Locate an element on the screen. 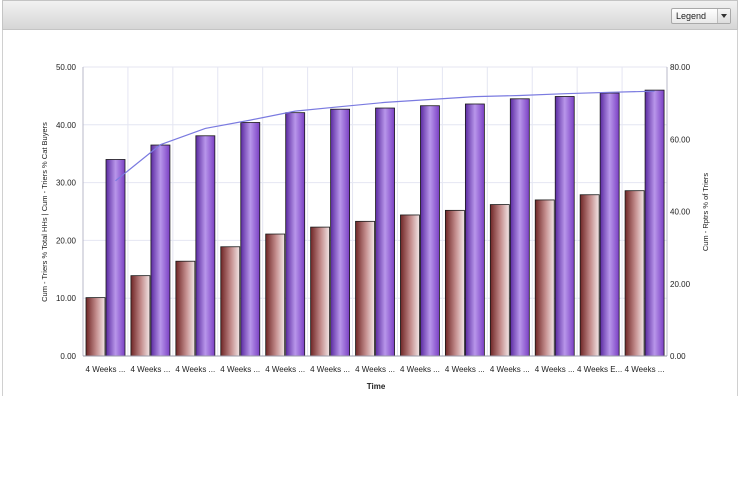 The width and height of the screenshot is (740, 486). y2-tick-label: 80.00 is located at coordinates (680, 67).